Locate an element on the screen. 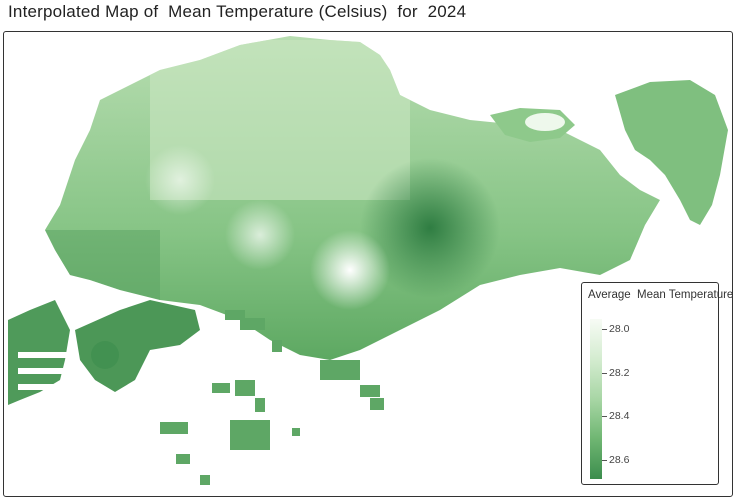 Image resolution: width=749 pixels, height=503 pixels. southwest-island is located at coordinates (137, 346).